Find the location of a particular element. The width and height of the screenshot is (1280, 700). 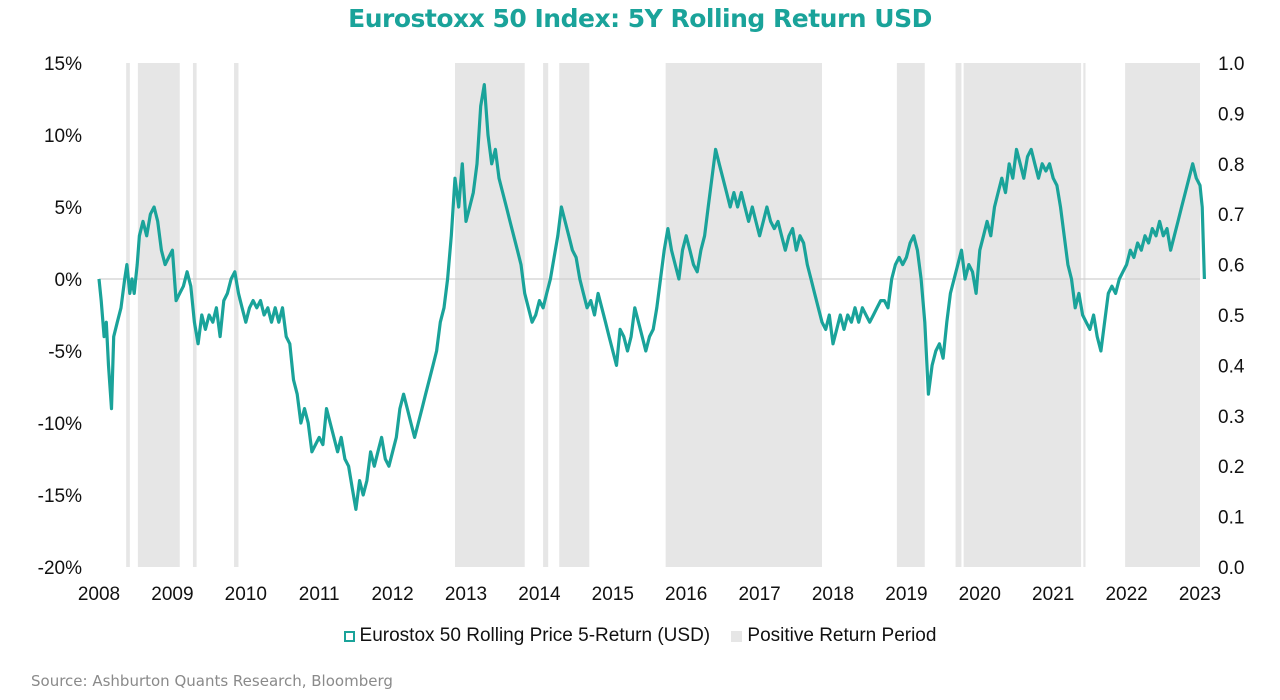

x-tick-label: 2014 is located at coordinates (539, 594).